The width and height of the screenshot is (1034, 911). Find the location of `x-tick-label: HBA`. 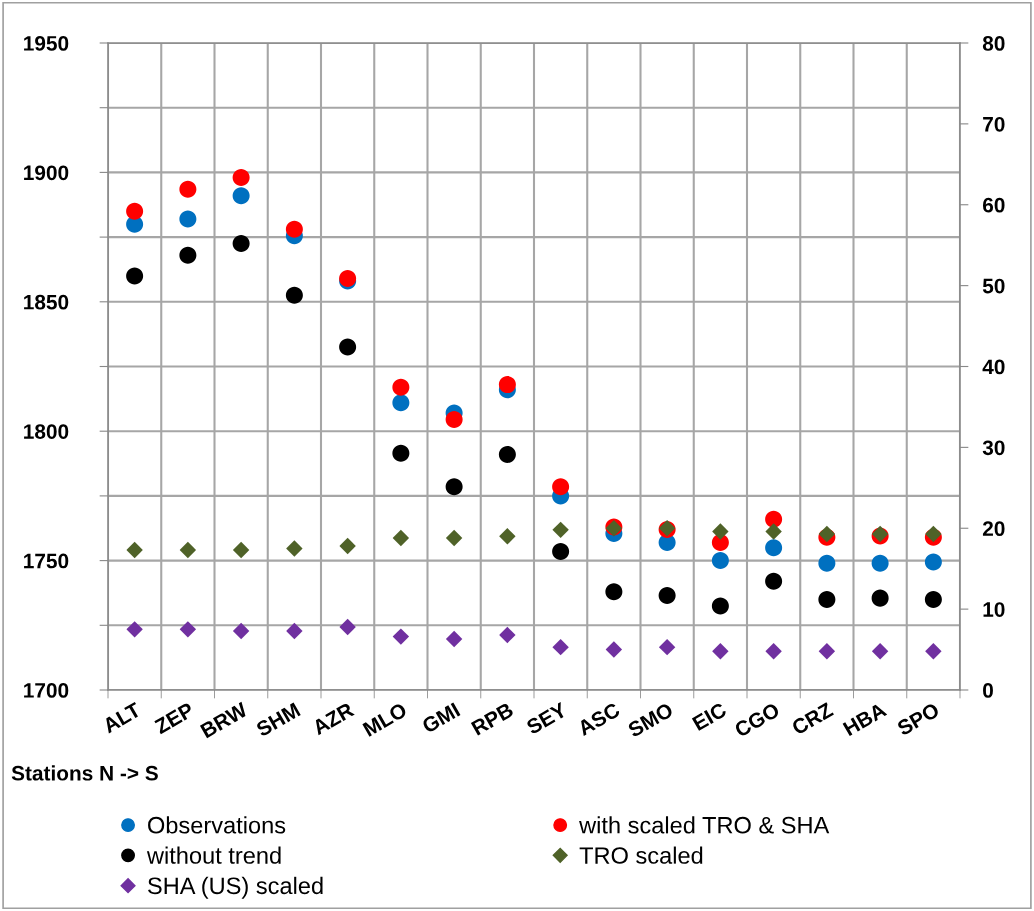

x-tick-label: HBA is located at coordinates (865, 719).